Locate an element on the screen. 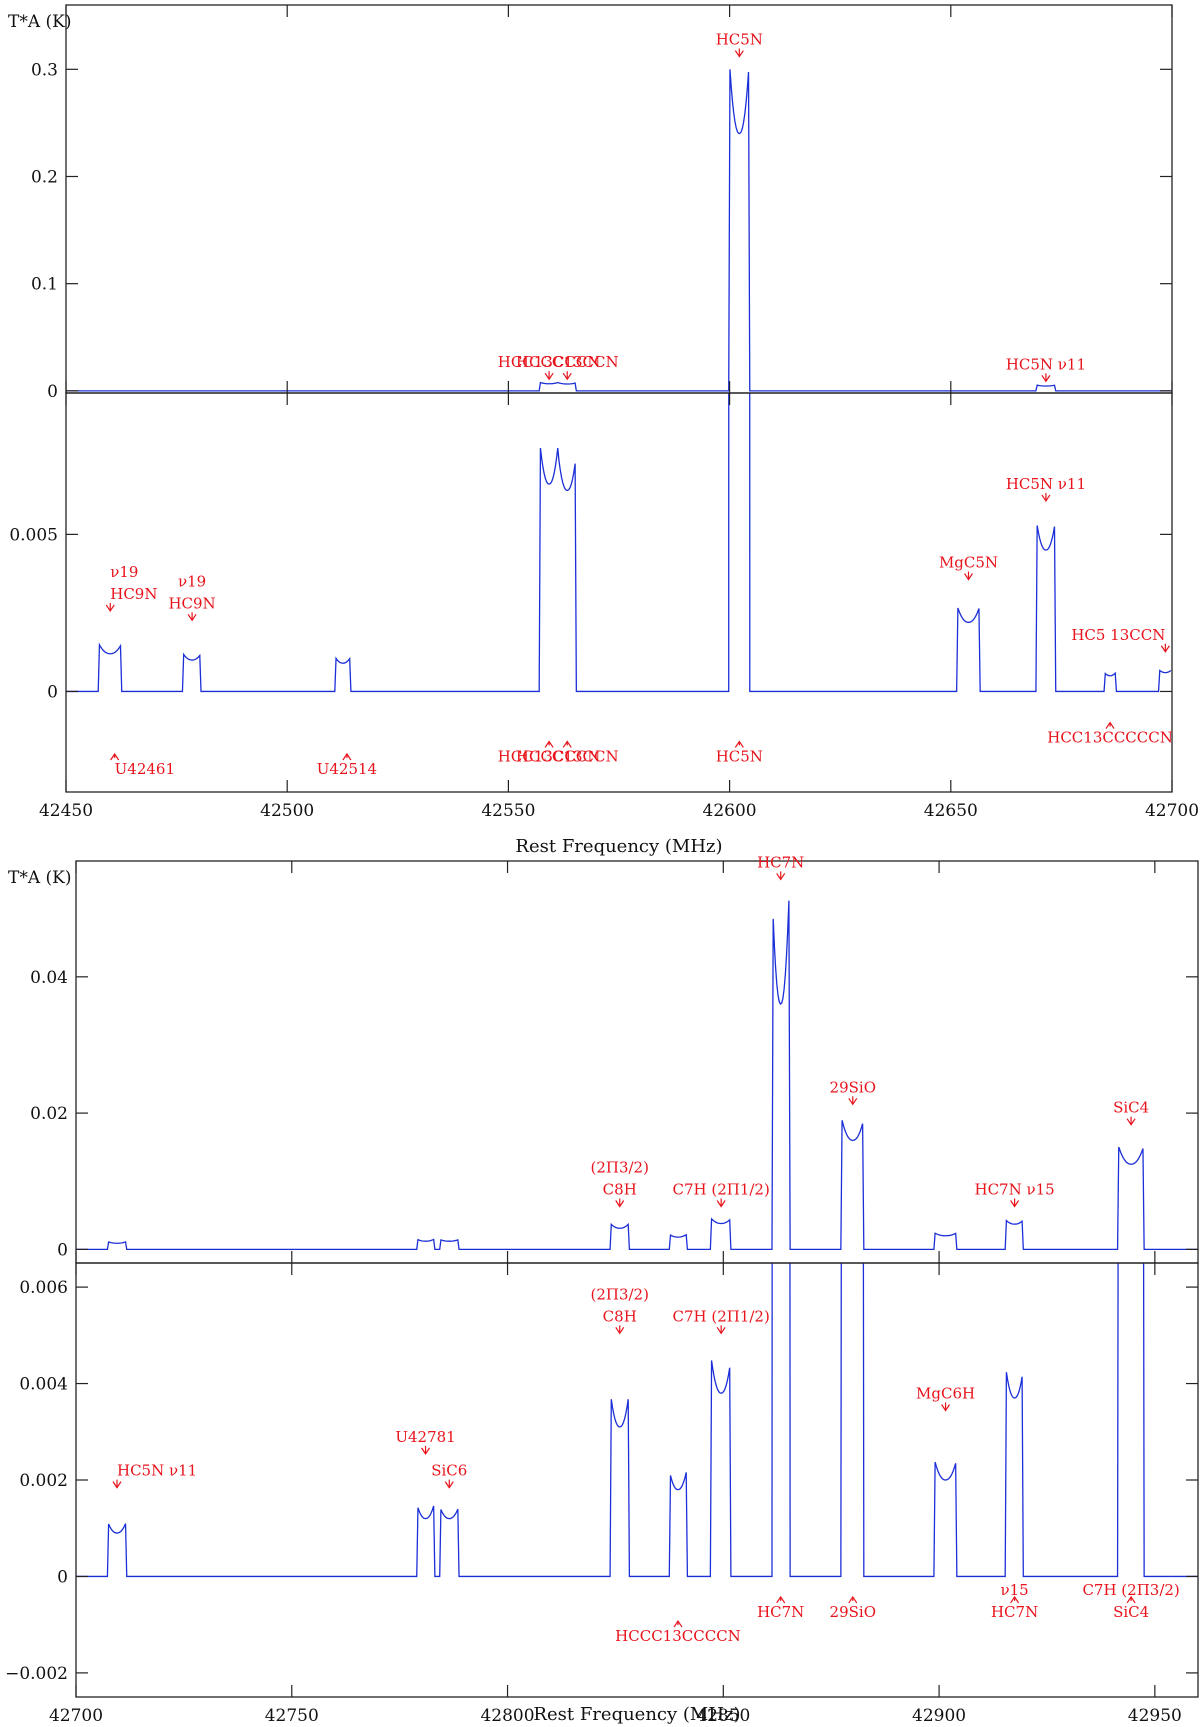 The image size is (1200, 1727). x-tick-label: 42650 is located at coordinates (951, 811).